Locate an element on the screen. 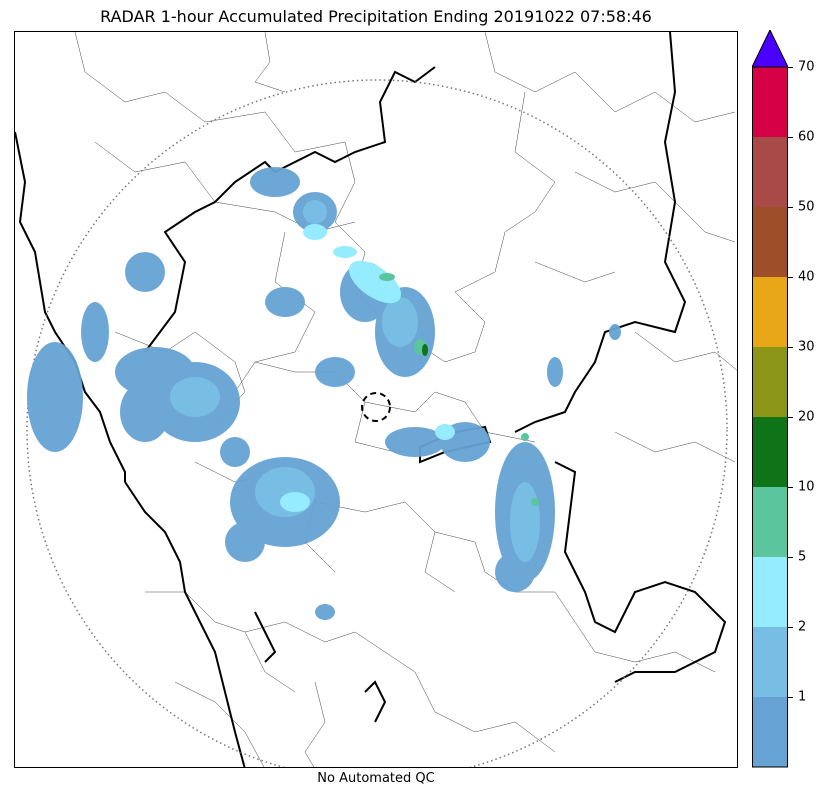 Image resolution: width=825 pixels, height=797 pixels. qc-label: No Automated QC is located at coordinates (376, 778).